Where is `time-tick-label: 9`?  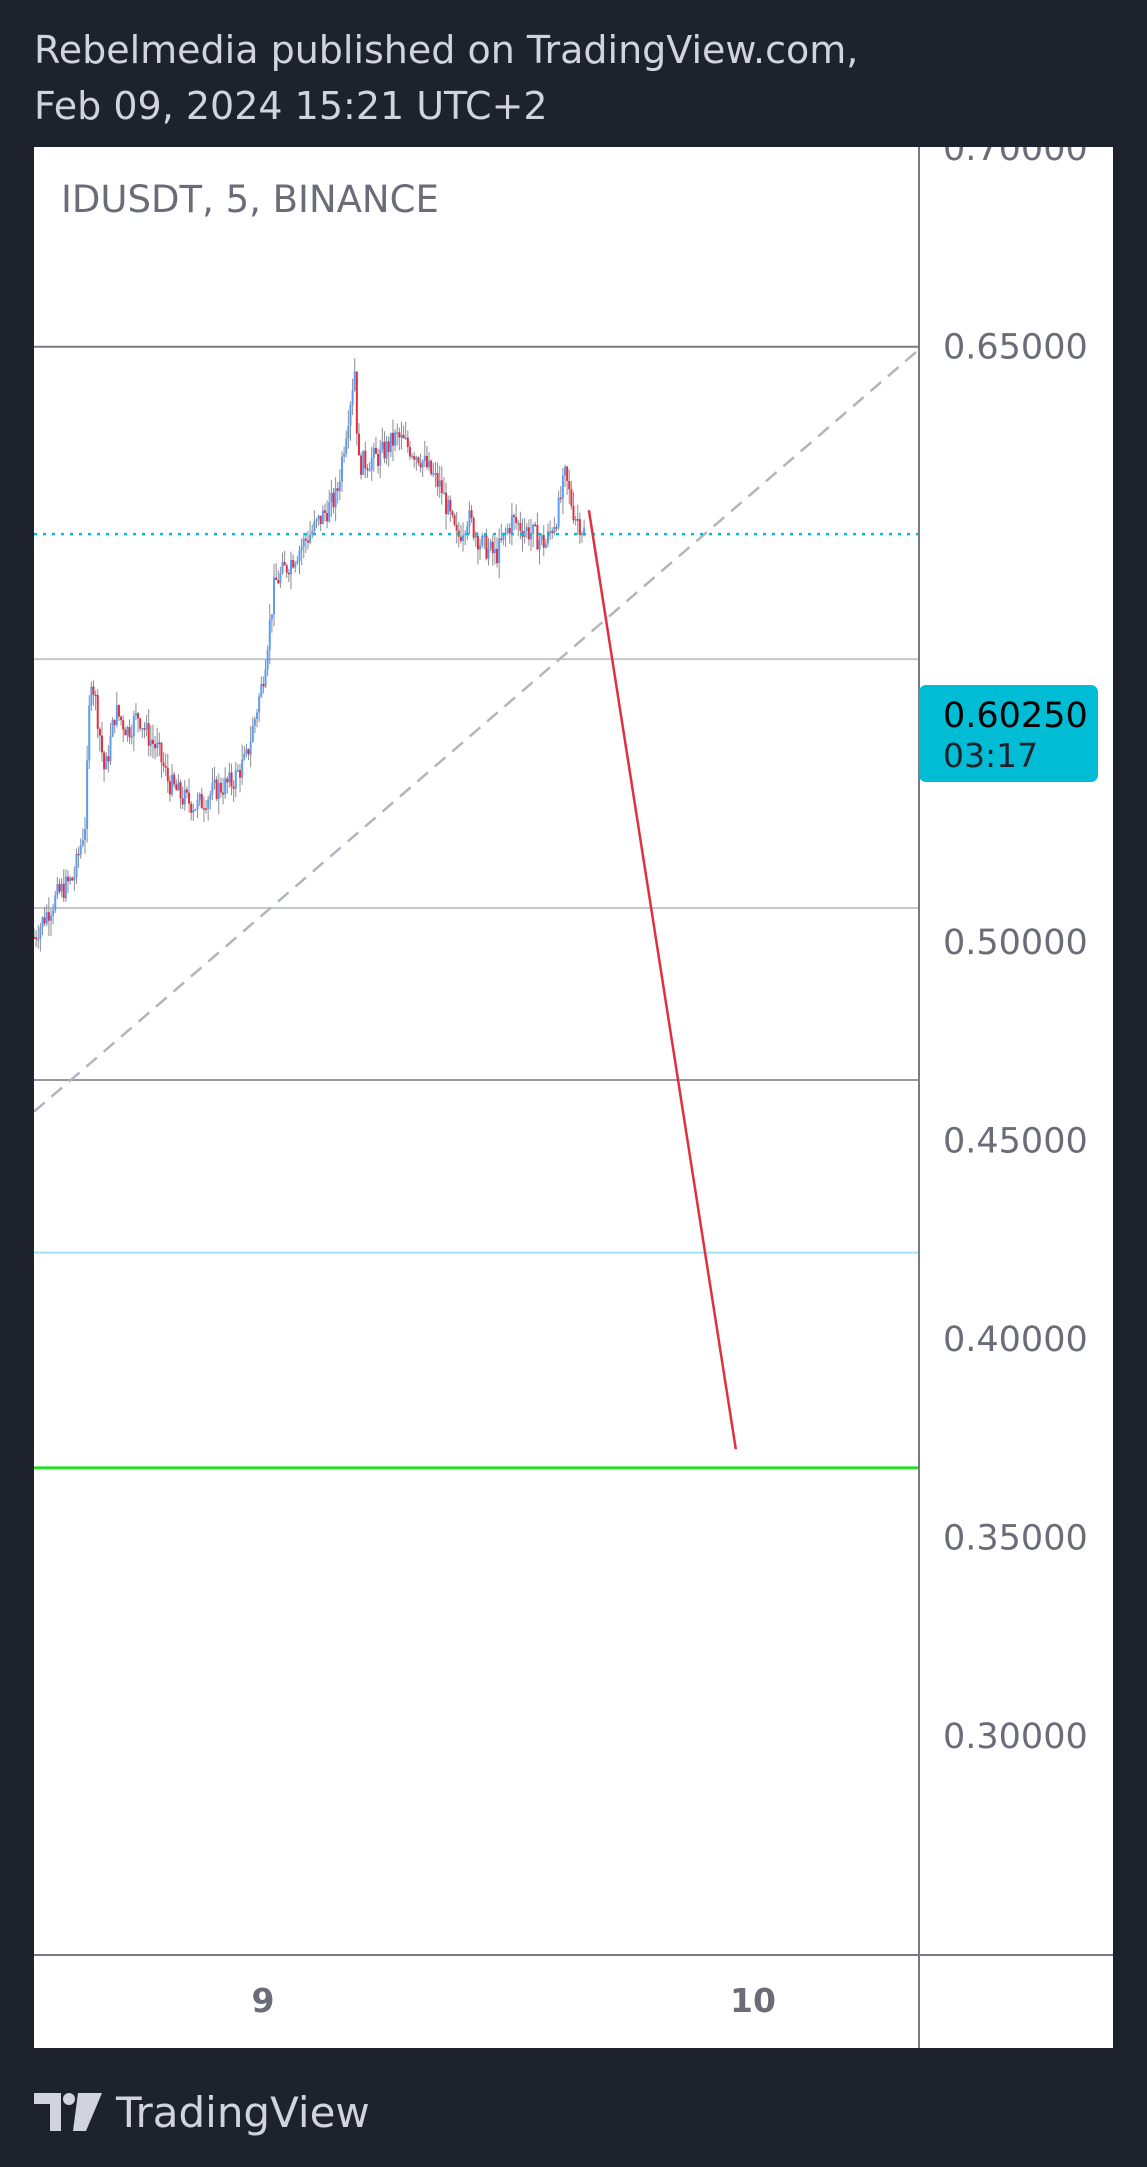
time-tick-label: 9 is located at coordinates (263, 2000).